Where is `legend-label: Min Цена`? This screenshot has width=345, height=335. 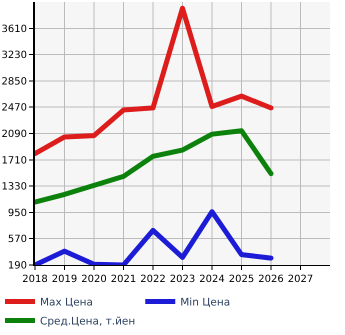
legend-label: Min Цена is located at coordinates (205, 302).